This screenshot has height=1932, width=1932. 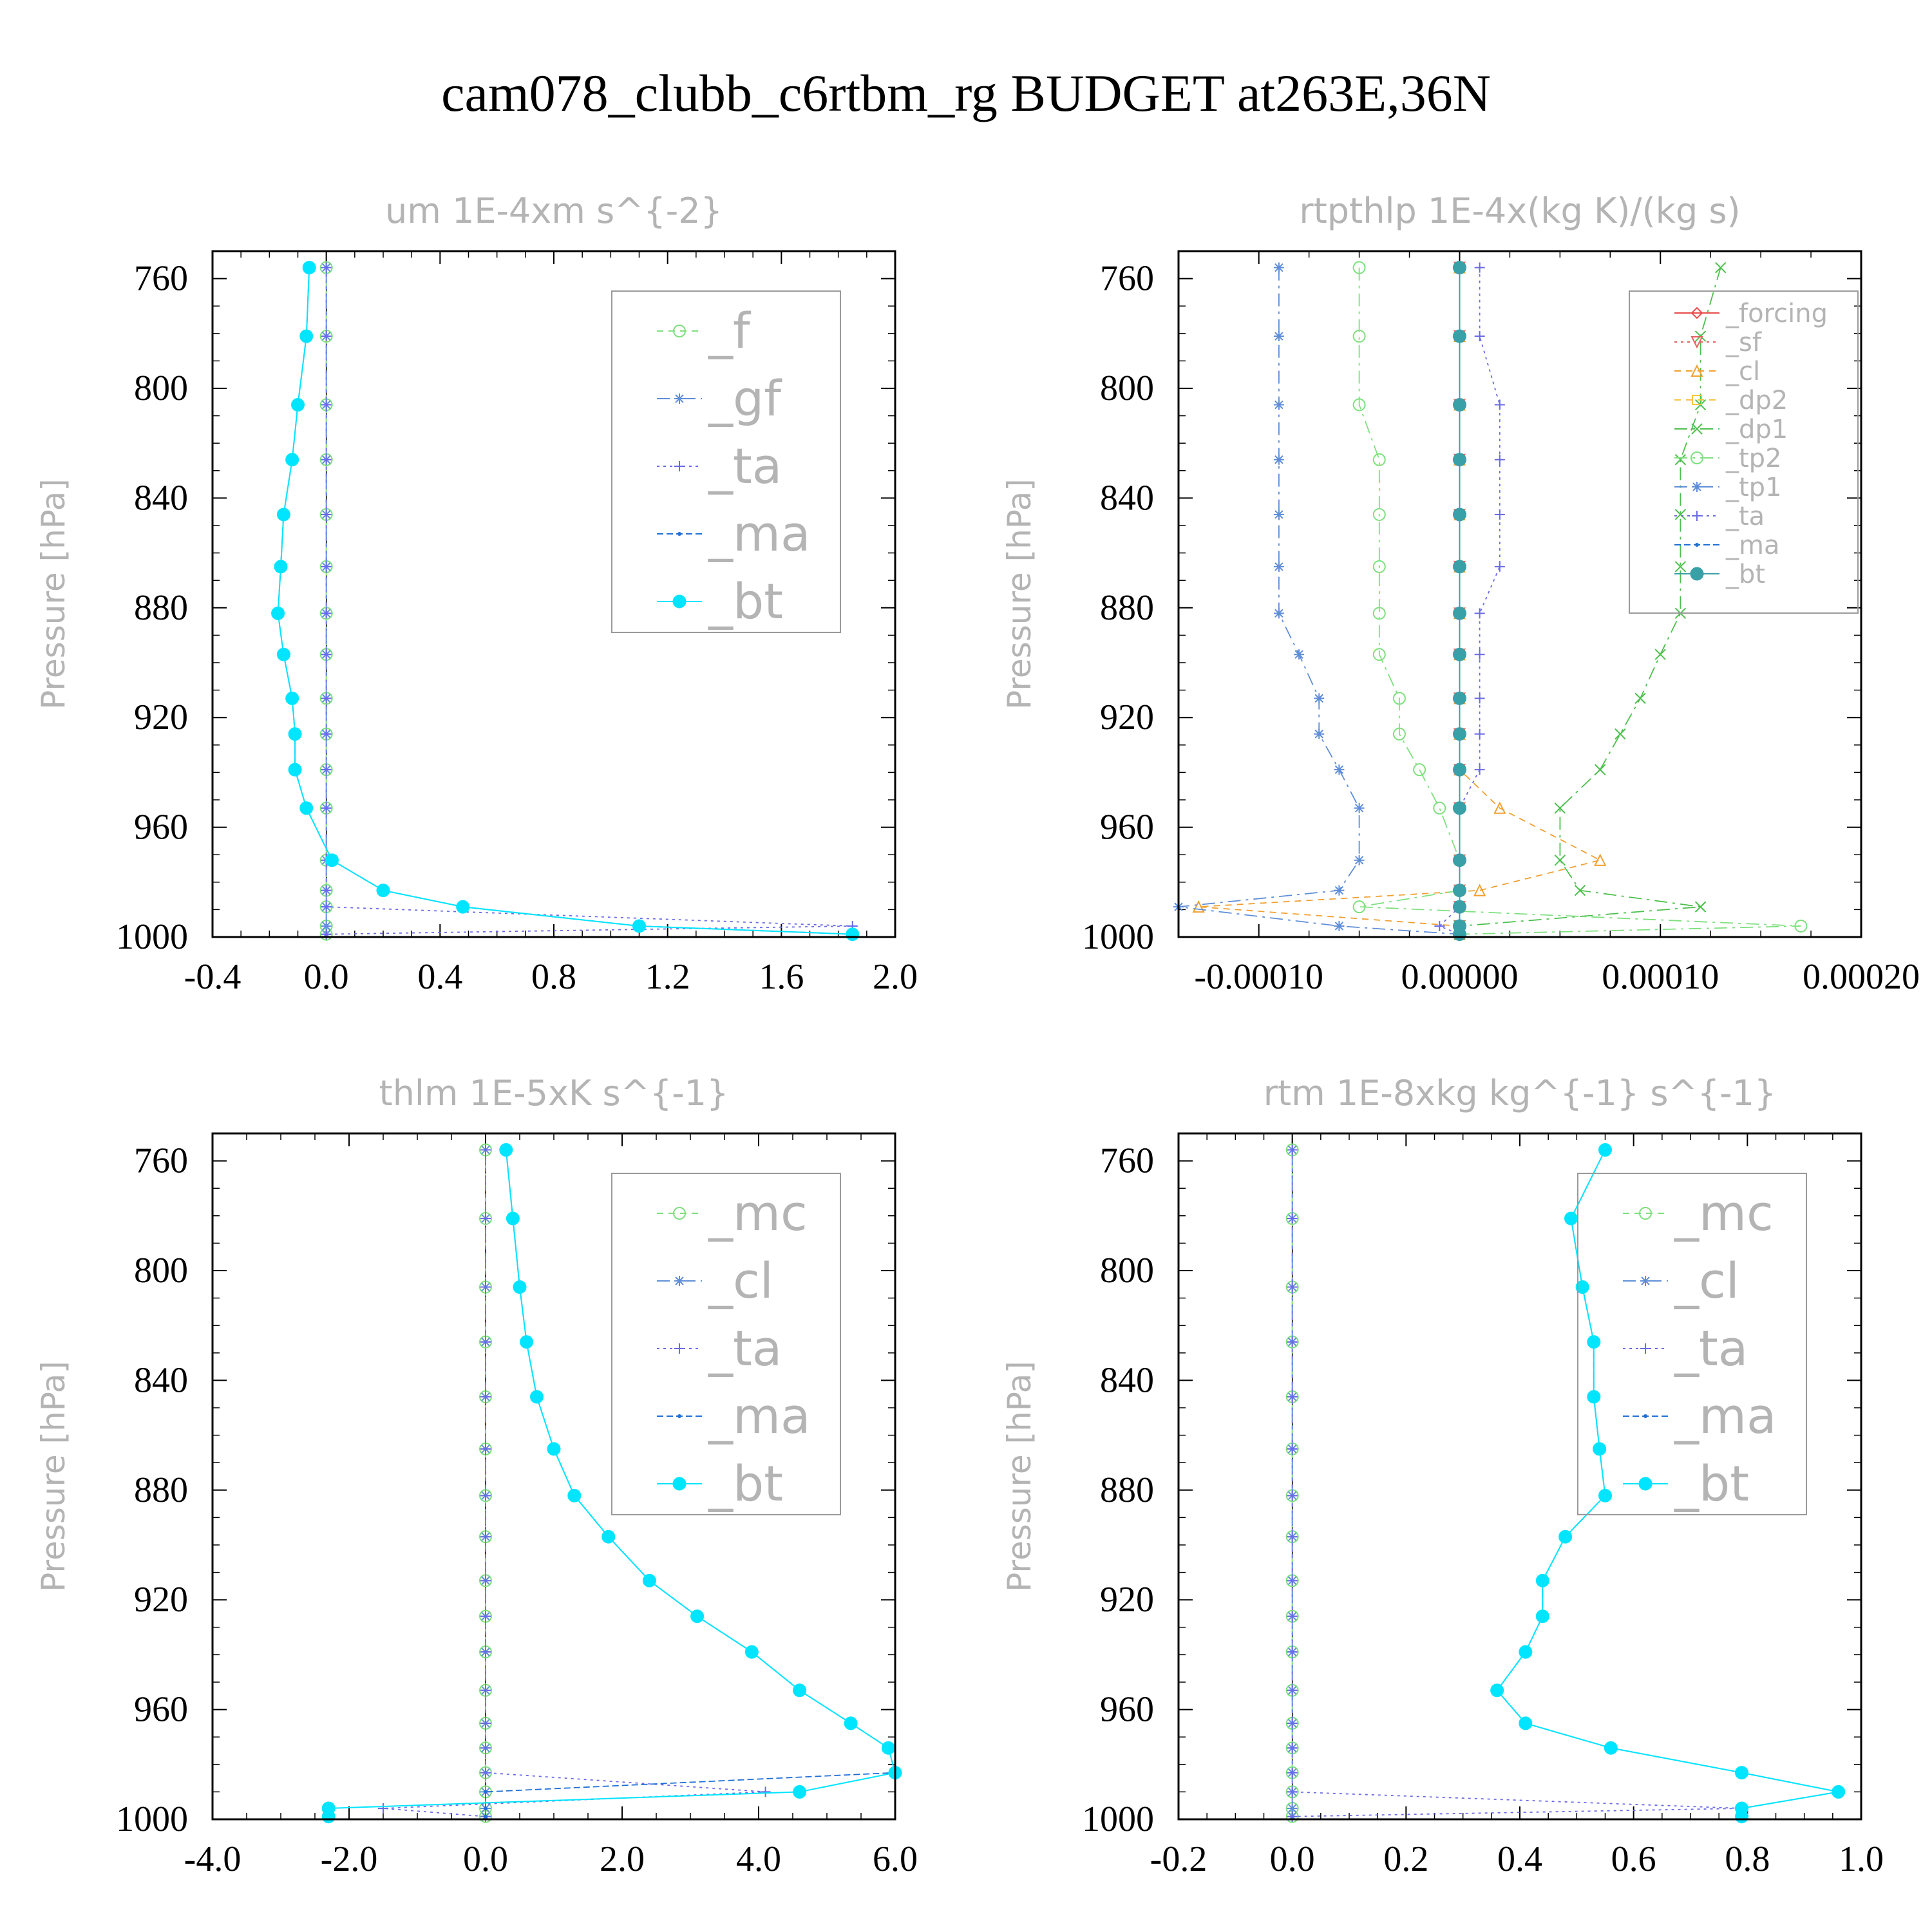 What do you see at coordinates (1469, 601) in the screenshot?
I see `panel-2-series-ta-line` at bounding box center [1469, 601].